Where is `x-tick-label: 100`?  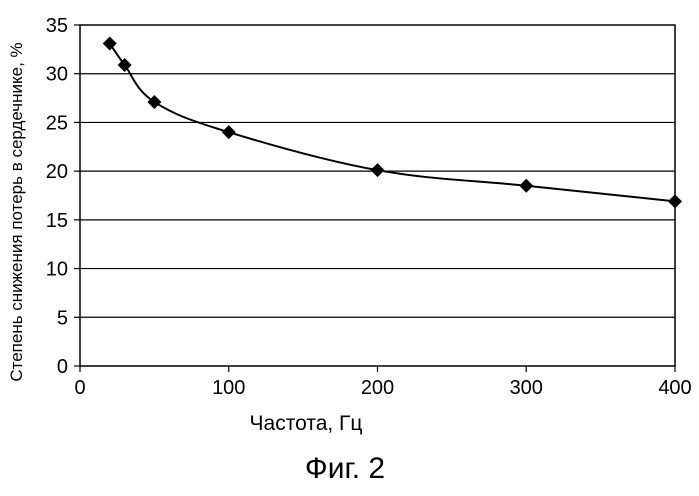 x-tick-label: 100 is located at coordinates (228, 388).